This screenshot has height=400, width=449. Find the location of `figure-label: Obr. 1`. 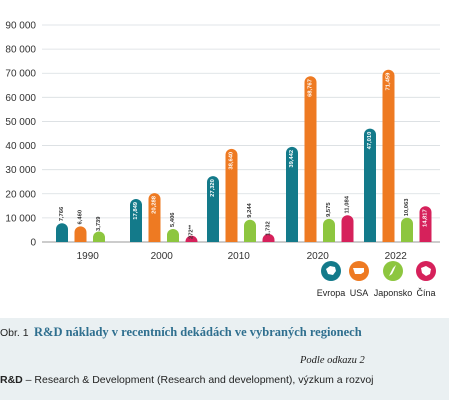

figure-label: Obr. 1 is located at coordinates (14, 333).